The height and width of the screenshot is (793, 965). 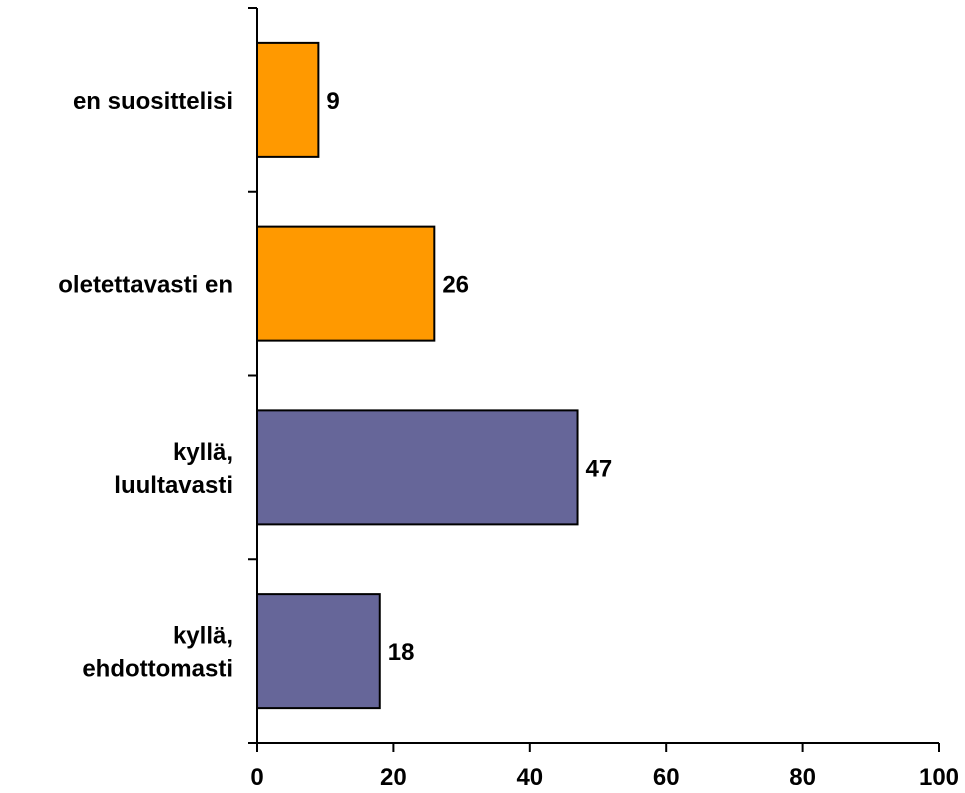 I want to click on category-label-line: oletettavasti en, so click(x=145, y=285).